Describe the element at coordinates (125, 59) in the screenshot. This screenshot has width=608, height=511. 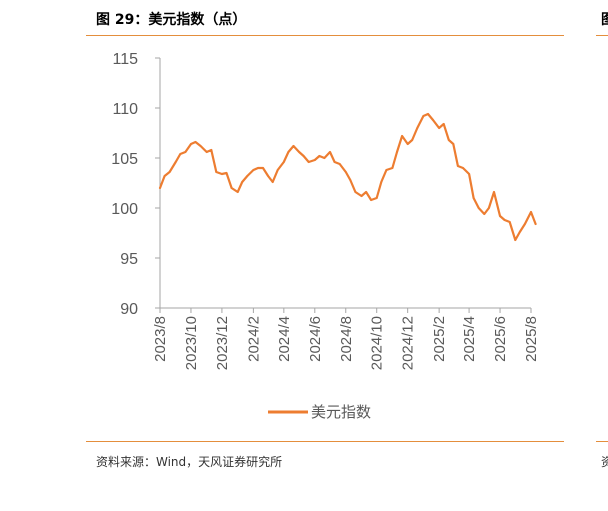
I see `y-tick-label: 115` at that location.